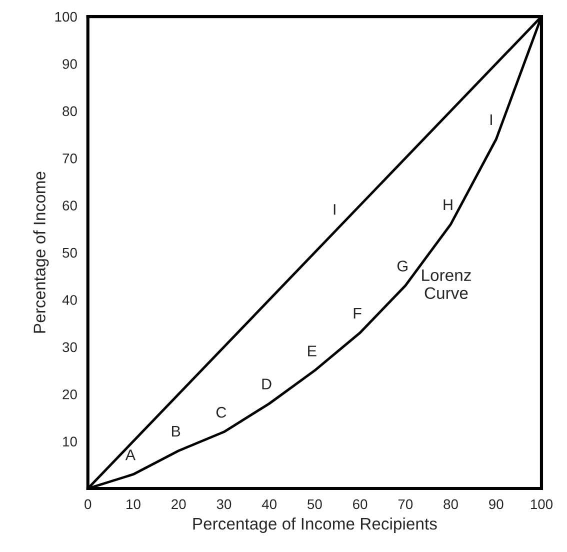 This screenshot has height=552, width=567. Describe the element at coordinates (69, 205) in the screenshot. I see `y-tick-label: 60` at that location.